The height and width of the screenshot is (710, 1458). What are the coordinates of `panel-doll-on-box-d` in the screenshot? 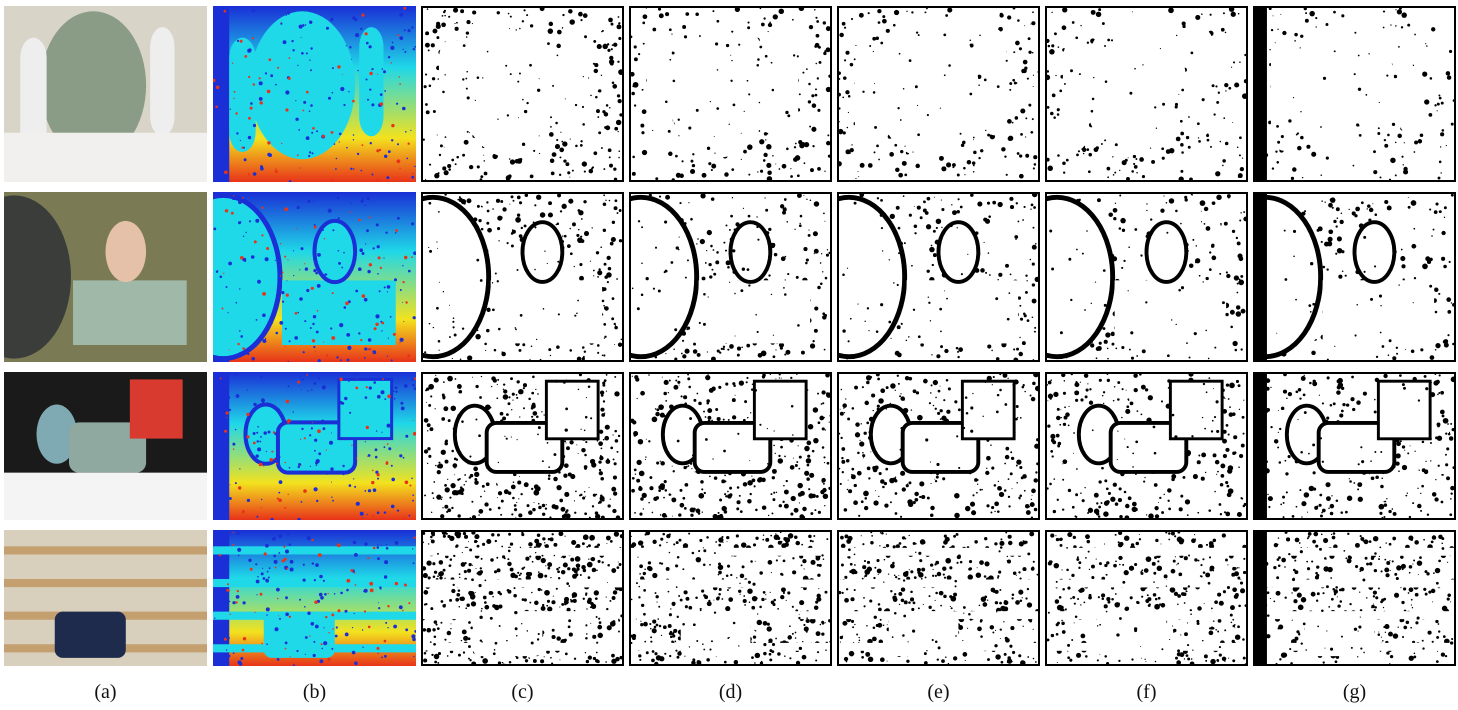 It's located at (730, 277).